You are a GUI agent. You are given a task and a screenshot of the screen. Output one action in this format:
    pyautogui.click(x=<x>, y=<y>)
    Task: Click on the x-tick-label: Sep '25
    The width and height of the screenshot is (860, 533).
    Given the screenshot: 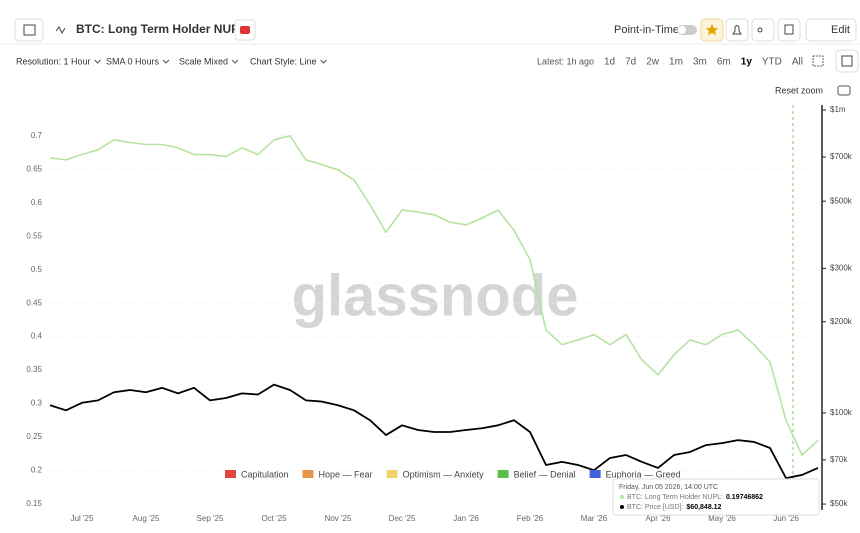 What is the action you would take?
    pyautogui.click(x=210, y=518)
    